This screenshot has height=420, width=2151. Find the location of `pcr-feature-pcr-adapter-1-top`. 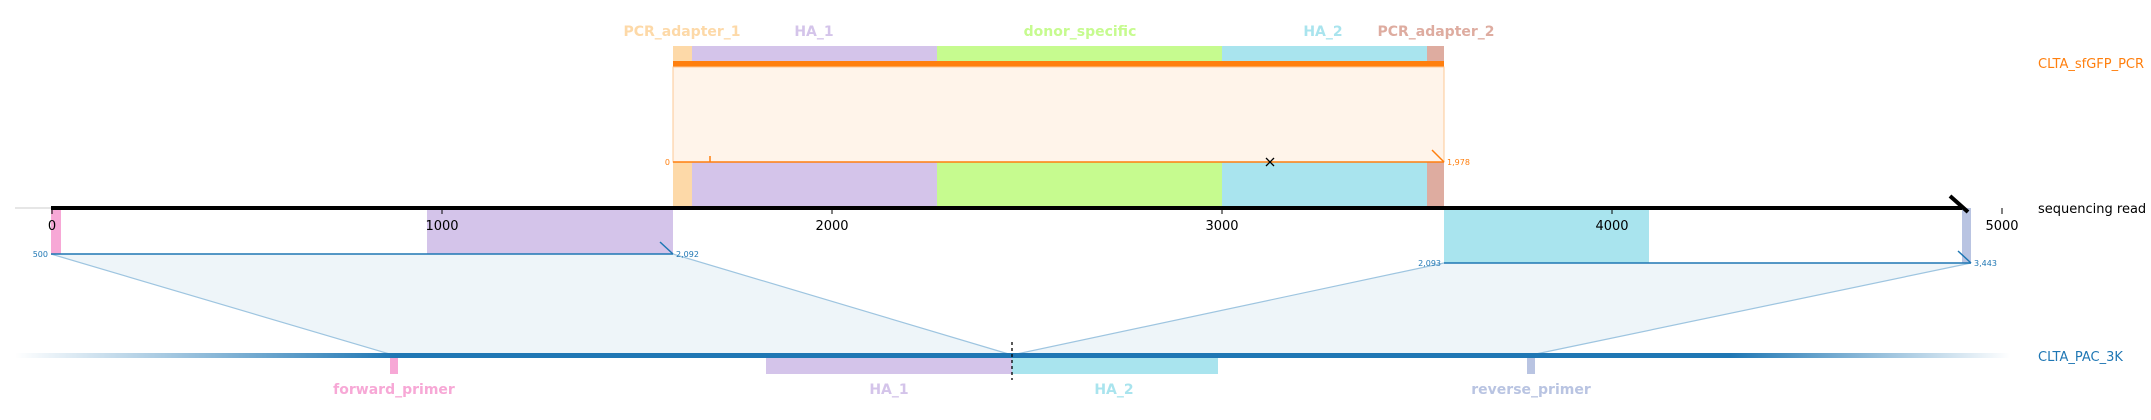

pcr-feature-pcr-adapter-1-top is located at coordinates (682, 54).